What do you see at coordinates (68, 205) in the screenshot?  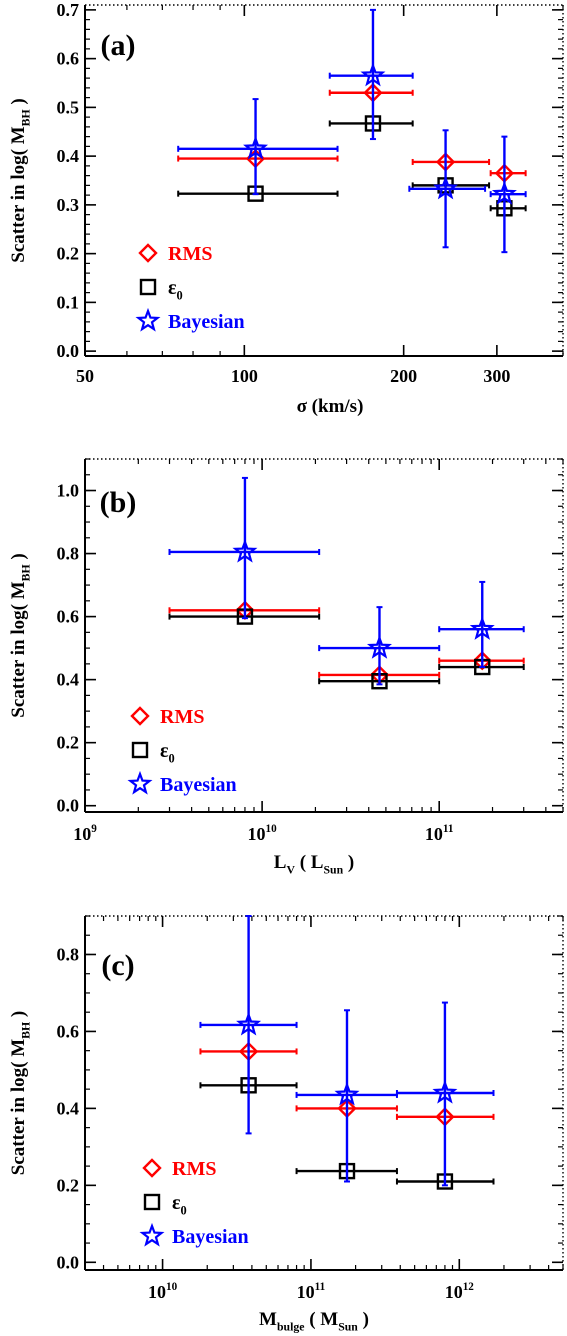 I see `y-tick-label: 0.3` at bounding box center [68, 205].